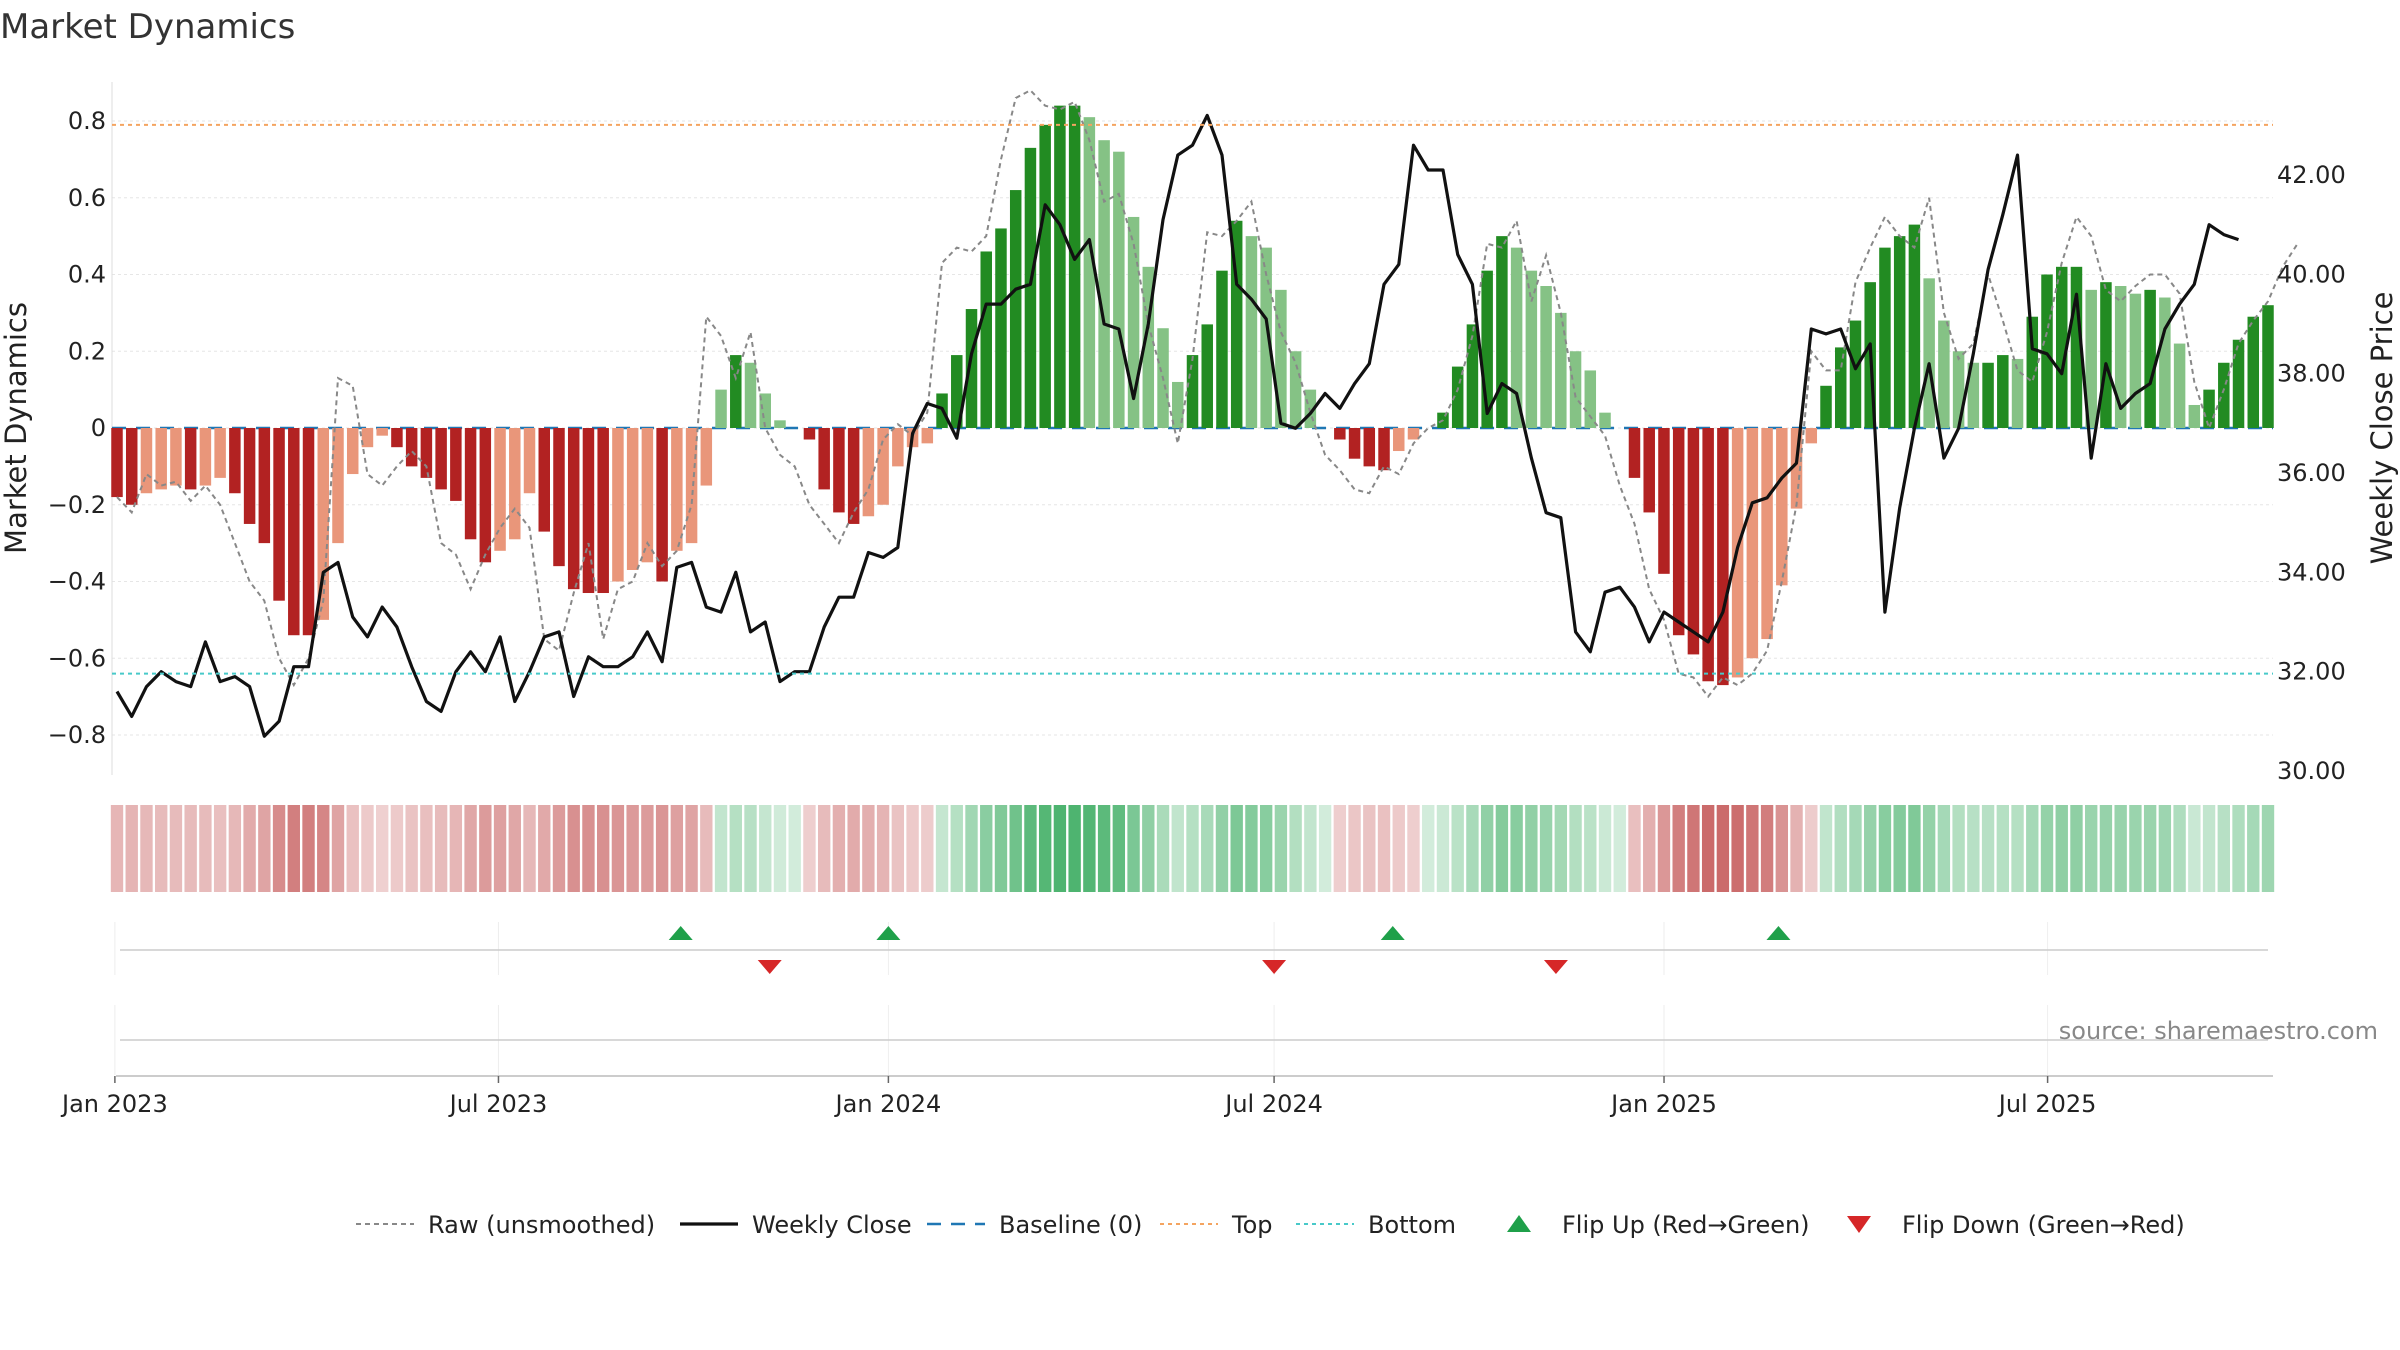 This screenshot has width=2400, height=1350. What do you see at coordinates (1412, 1225) in the screenshot?
I see `legend-label: Bottom` at bounding box center [1412, 1225].